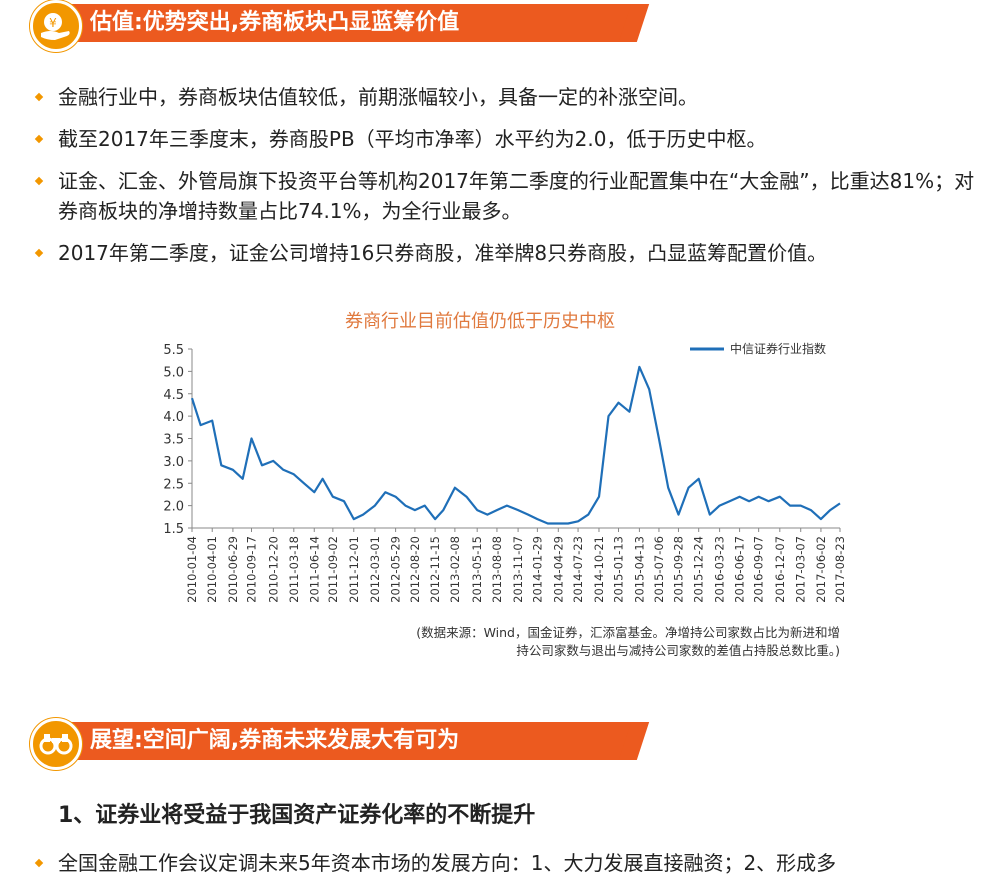 The image size is (1000, 890). What do you see at coordinates (173, 417) in the screenshot?
I see `y-tick-label: 4.0` at bounding box center [173, 417].